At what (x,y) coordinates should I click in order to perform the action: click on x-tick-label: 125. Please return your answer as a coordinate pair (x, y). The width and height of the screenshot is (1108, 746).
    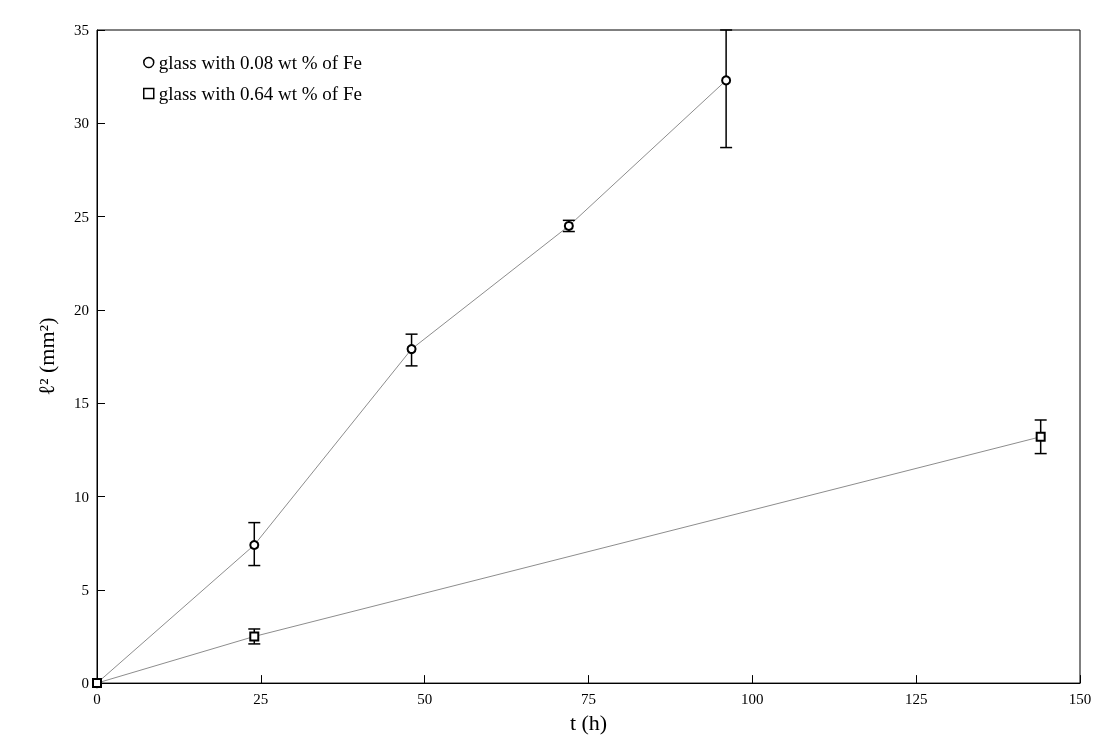
    Looking at the image, I should click on (916, 698).